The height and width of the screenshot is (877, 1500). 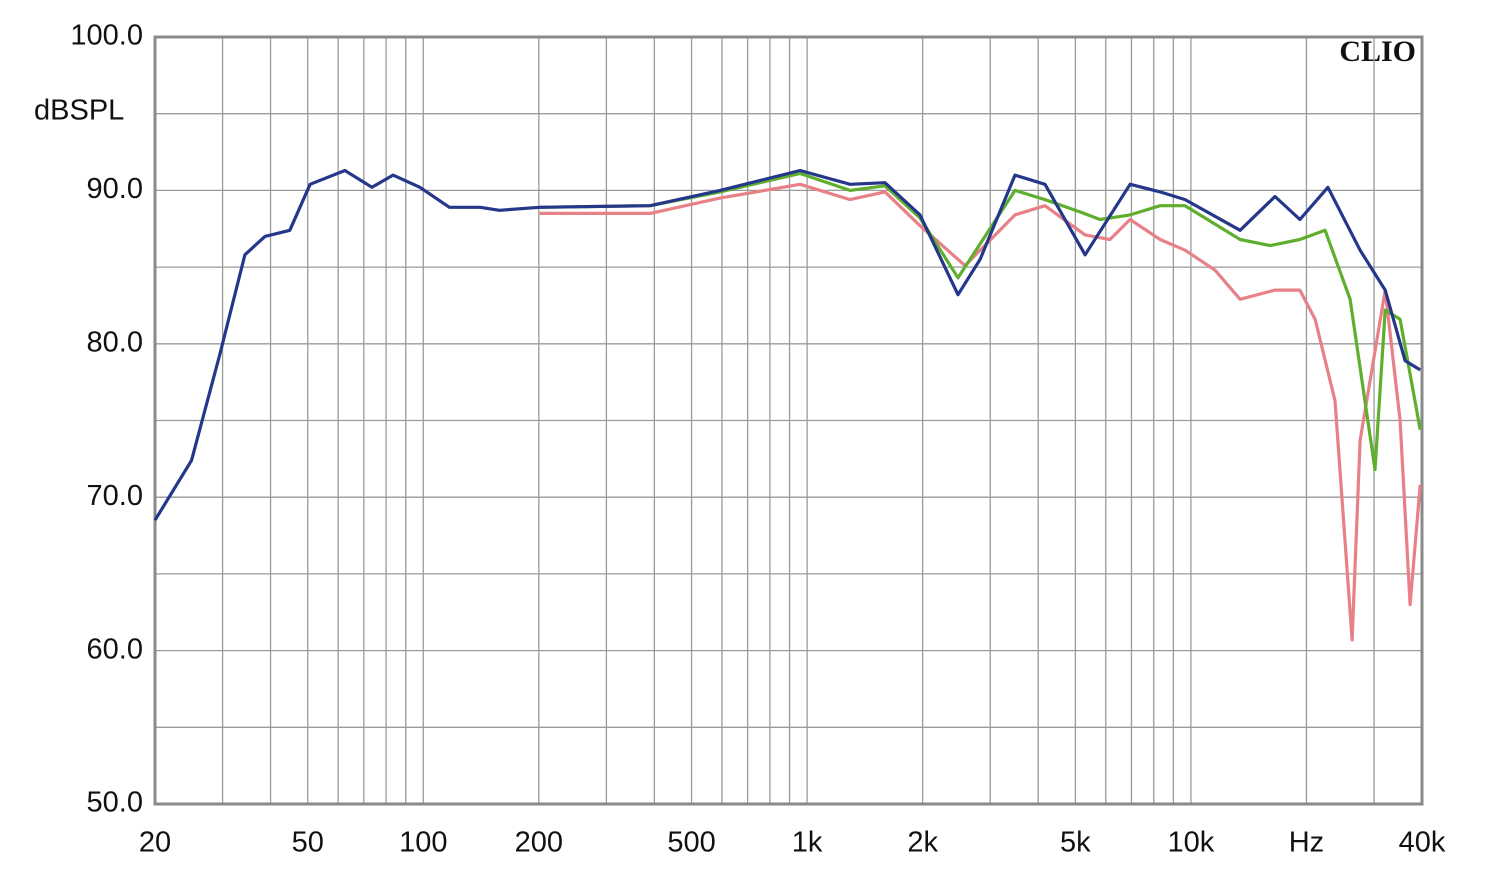 I want to click on x-tick-label: 2k, so click(x=922, y=843).